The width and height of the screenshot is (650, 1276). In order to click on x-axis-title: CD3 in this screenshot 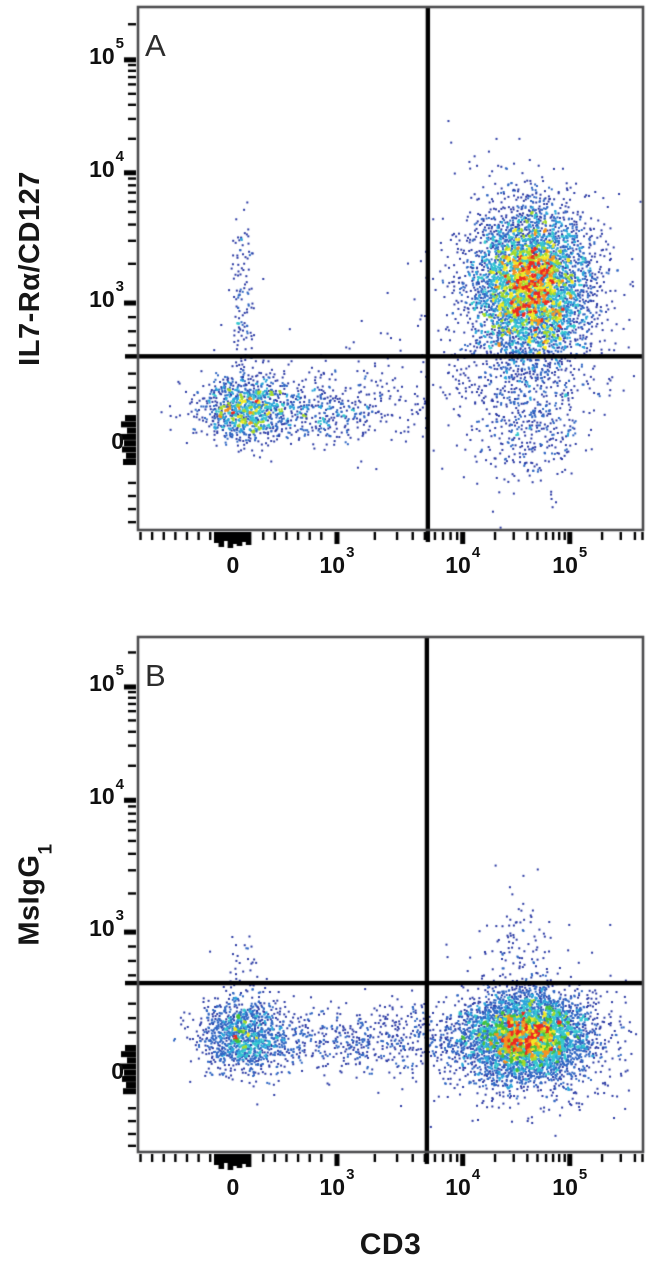, I will do `click(390, 1244)`.